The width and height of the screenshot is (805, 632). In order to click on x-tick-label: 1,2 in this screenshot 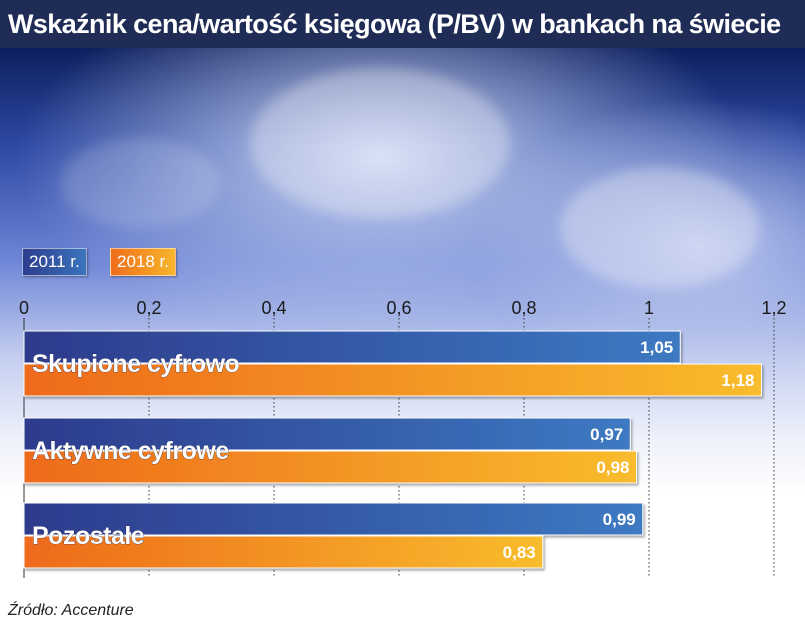, I will do `click(773, 308)`.